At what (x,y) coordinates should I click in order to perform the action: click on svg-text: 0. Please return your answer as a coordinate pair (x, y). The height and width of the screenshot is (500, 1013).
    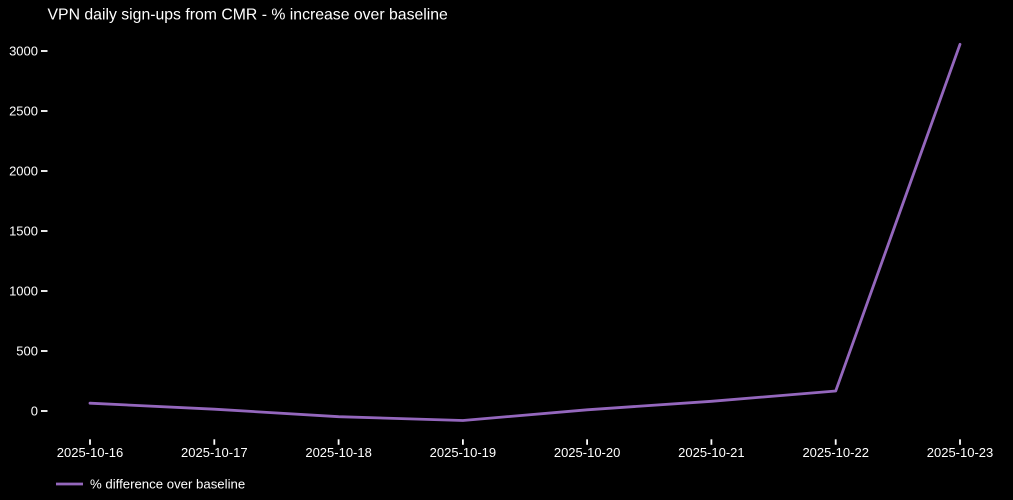
    Looking at the image, I should click on (34, 411).